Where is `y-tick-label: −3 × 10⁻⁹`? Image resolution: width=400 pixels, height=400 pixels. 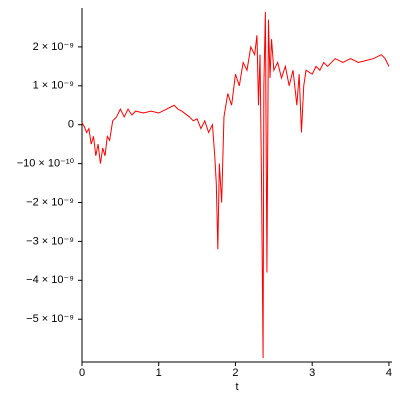 y-tick-label: −3 × 10⁻⁹ is located at coordinates (50, 241).